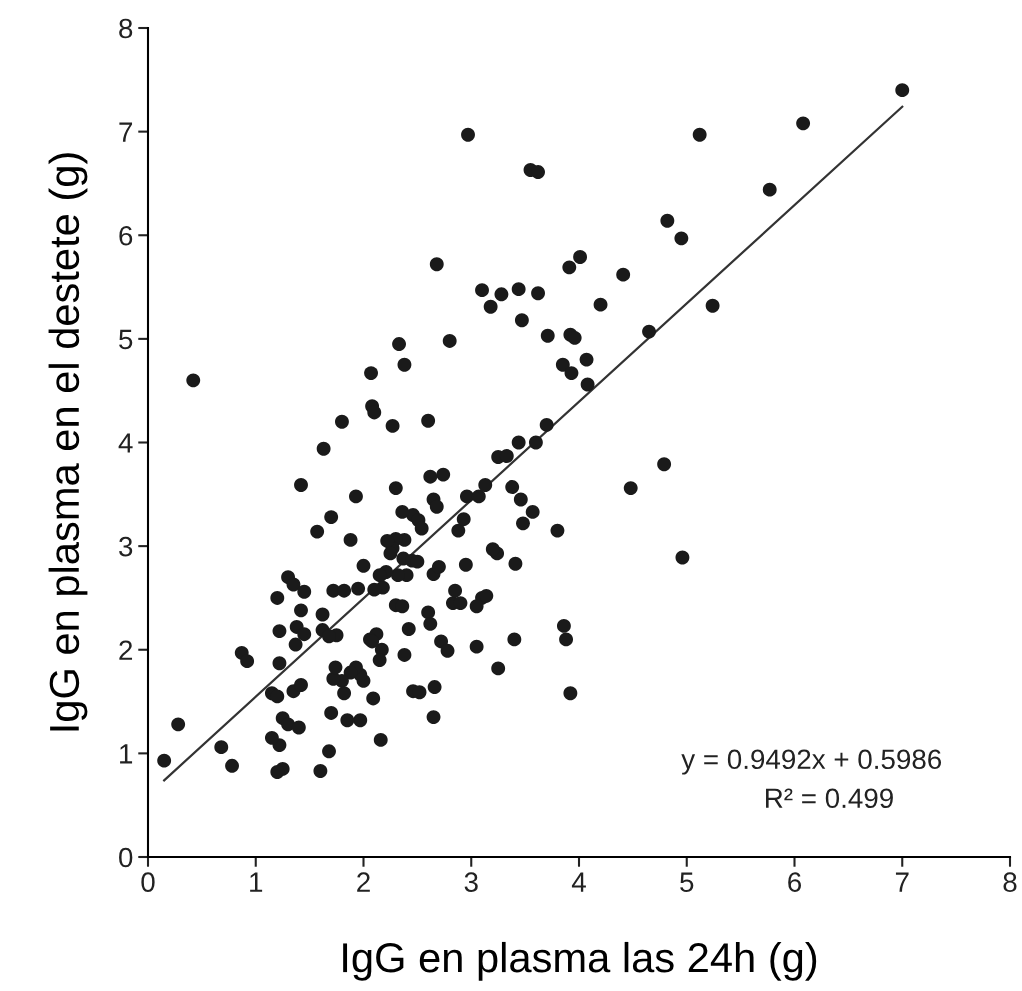 This screenshot has width=1022, height=991. I want to click on annotation: R² = 0.499, so click(829, 798).